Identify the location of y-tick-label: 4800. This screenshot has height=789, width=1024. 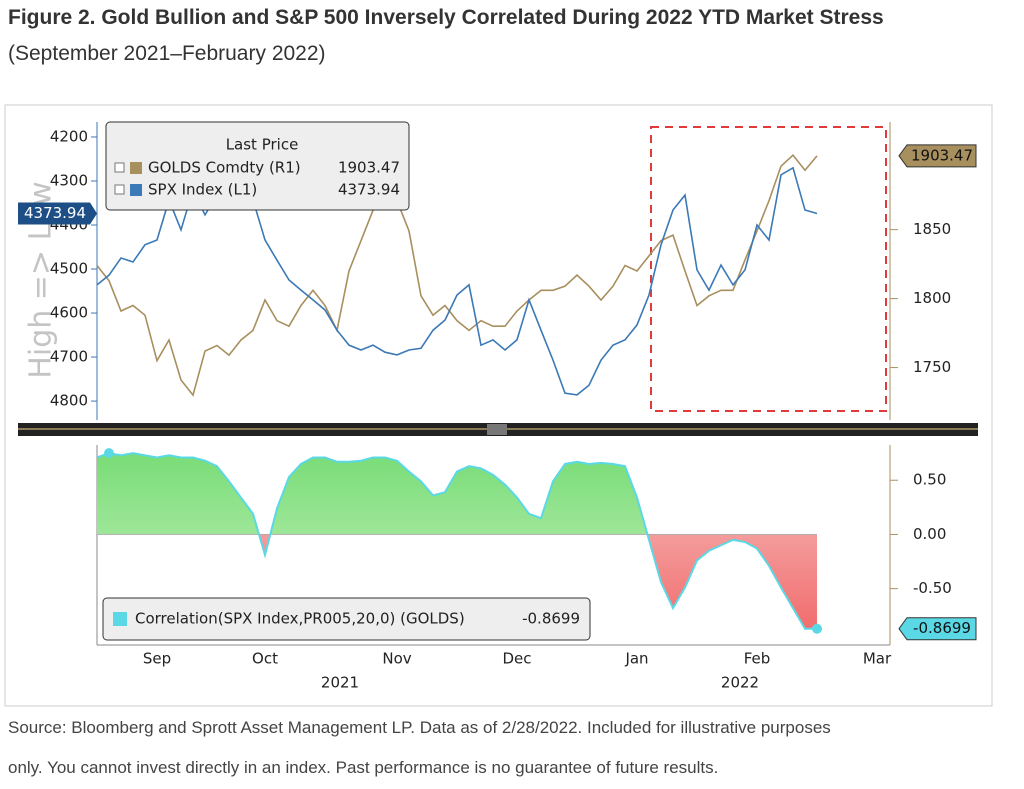
(69, 401).